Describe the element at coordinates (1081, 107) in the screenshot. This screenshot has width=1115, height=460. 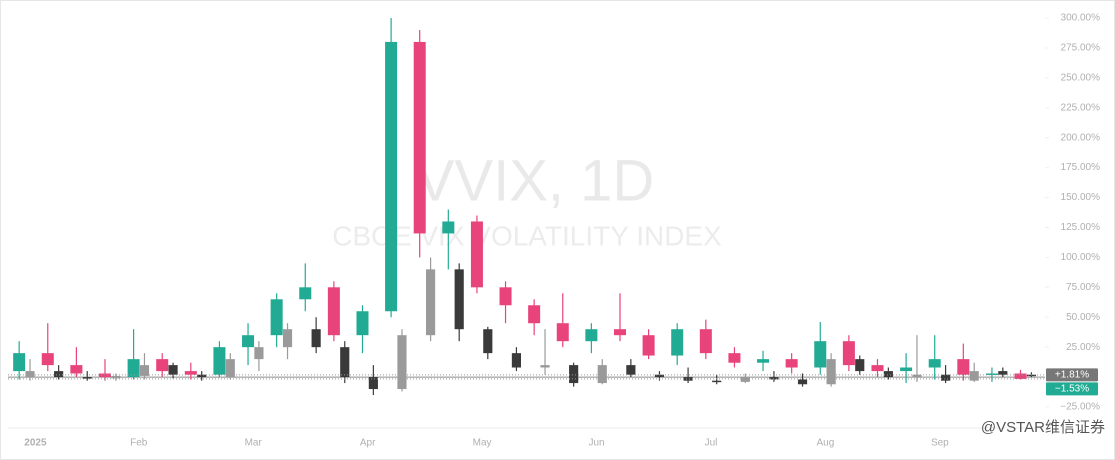
I see `y-tick-label: 225.00%` at that location.